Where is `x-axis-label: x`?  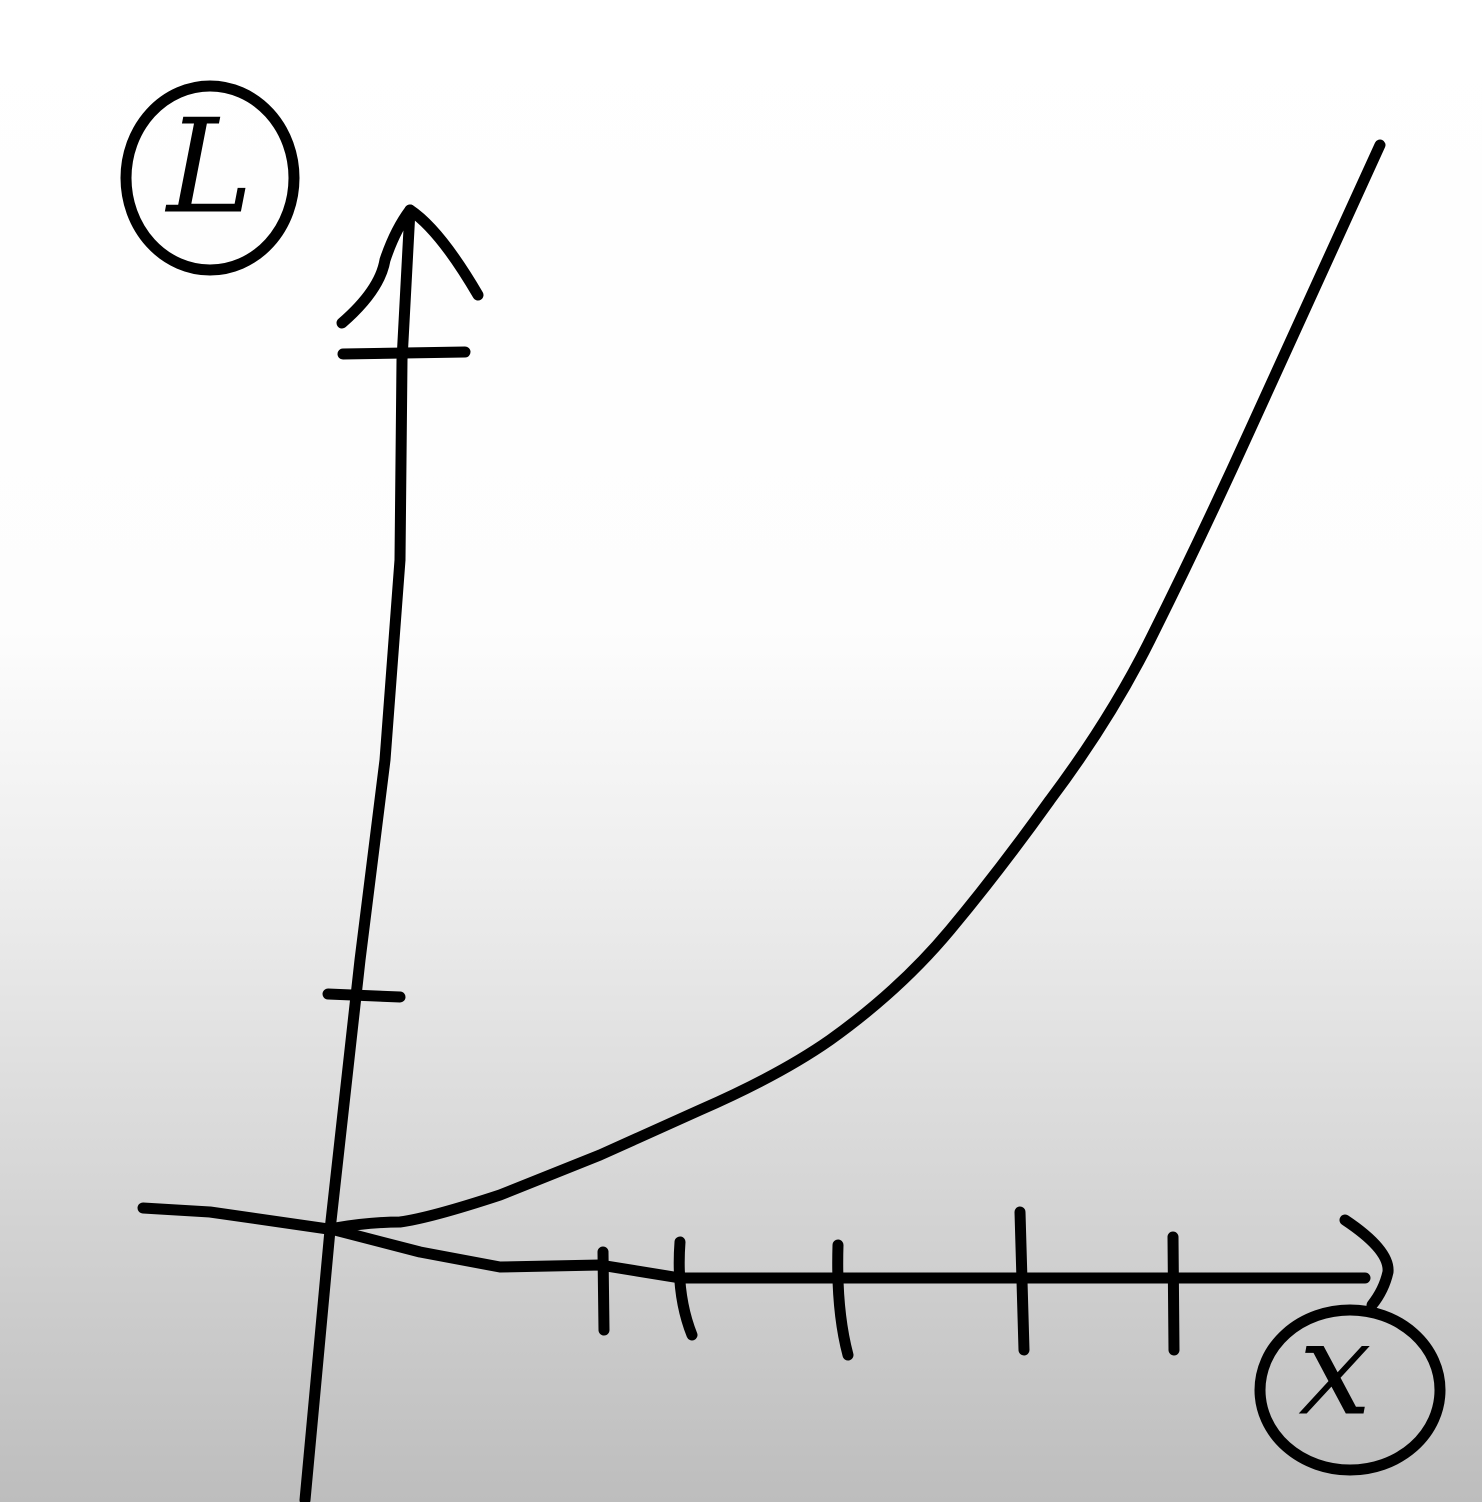
x-axis-label: x is located at coordinates (1334, 1369).